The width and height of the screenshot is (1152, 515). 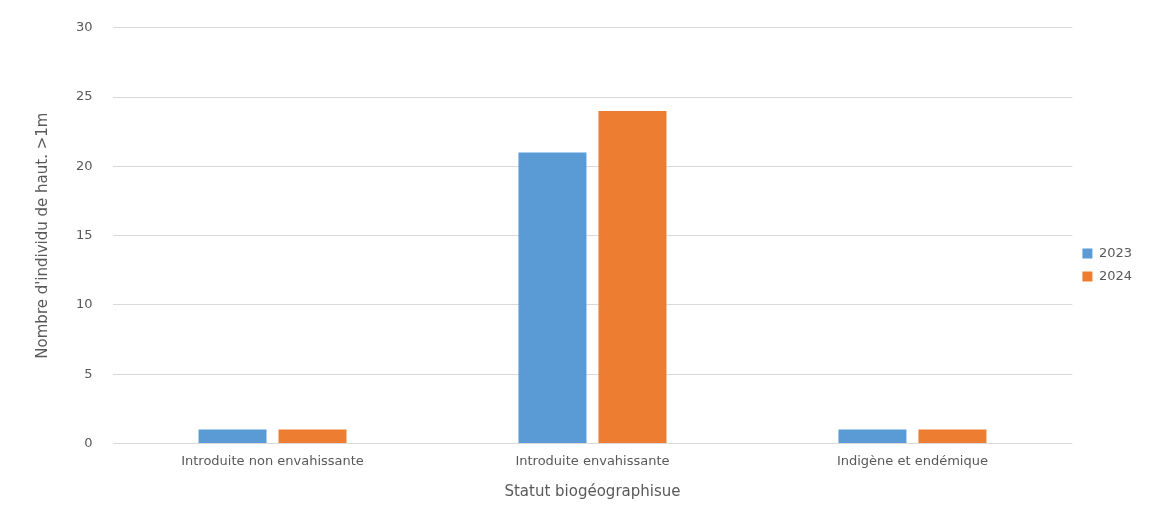 I want to click on y-tick-label: 5, so click(x=88, y=373).